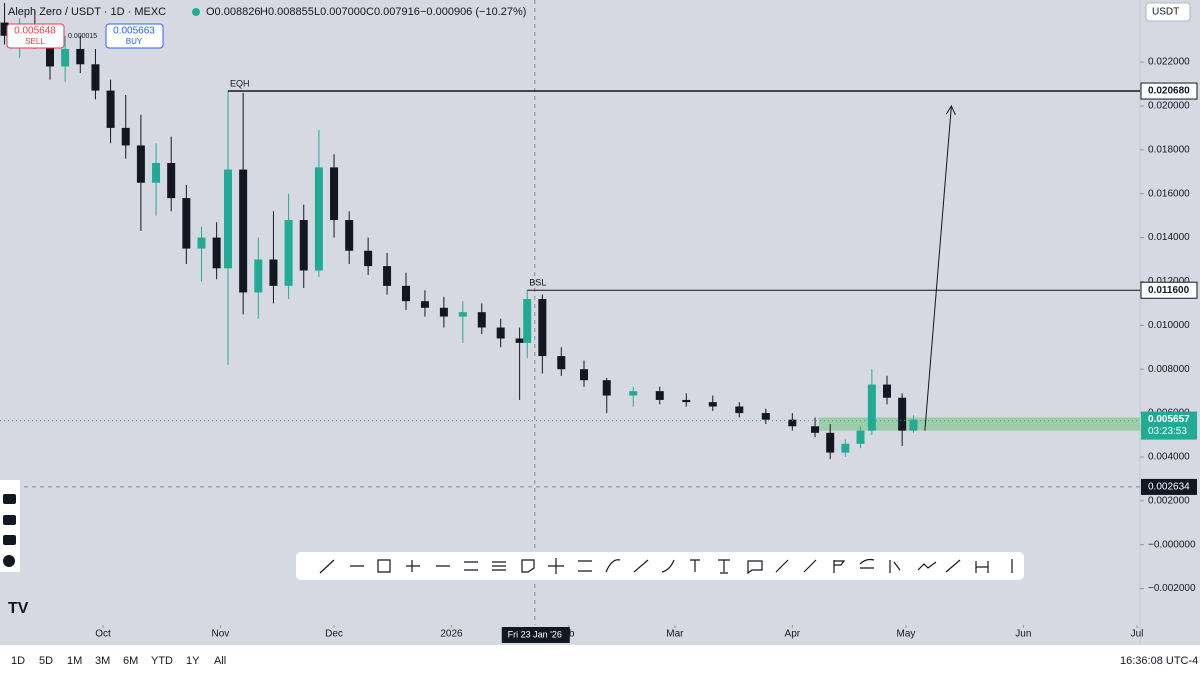  Describe the element at coordinates (1172, 544) in the screenshot. I see `y-tick-label: −0.000000` at that location.